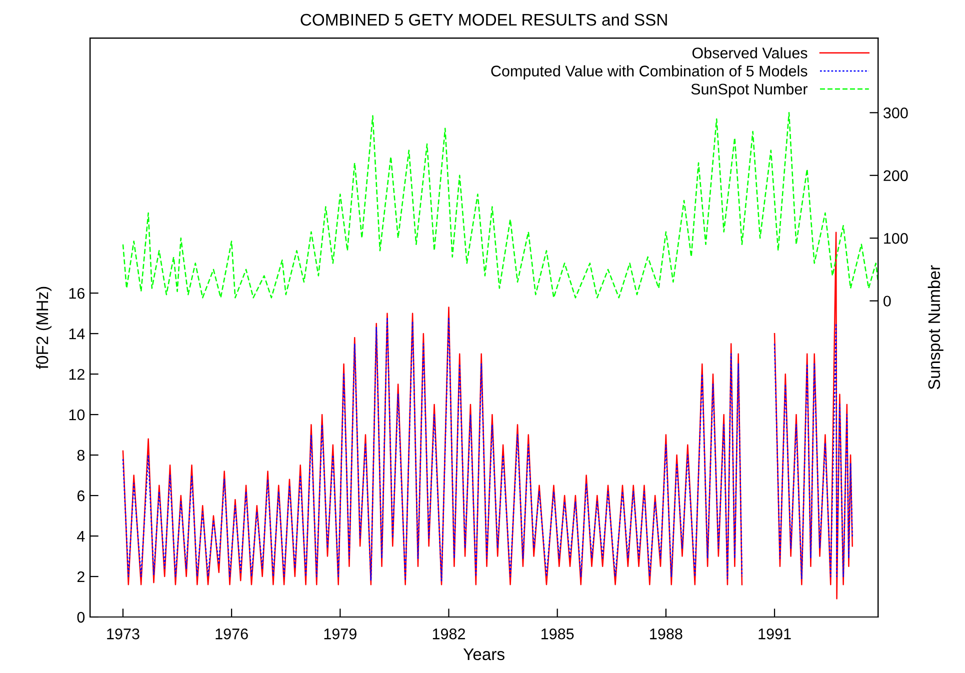 This screenshot has width=965, height=673. What do you see at coordinates (340, 634) in the screenshot?
I see `x-tick-label: 1979` at bounding box center [340, 634].